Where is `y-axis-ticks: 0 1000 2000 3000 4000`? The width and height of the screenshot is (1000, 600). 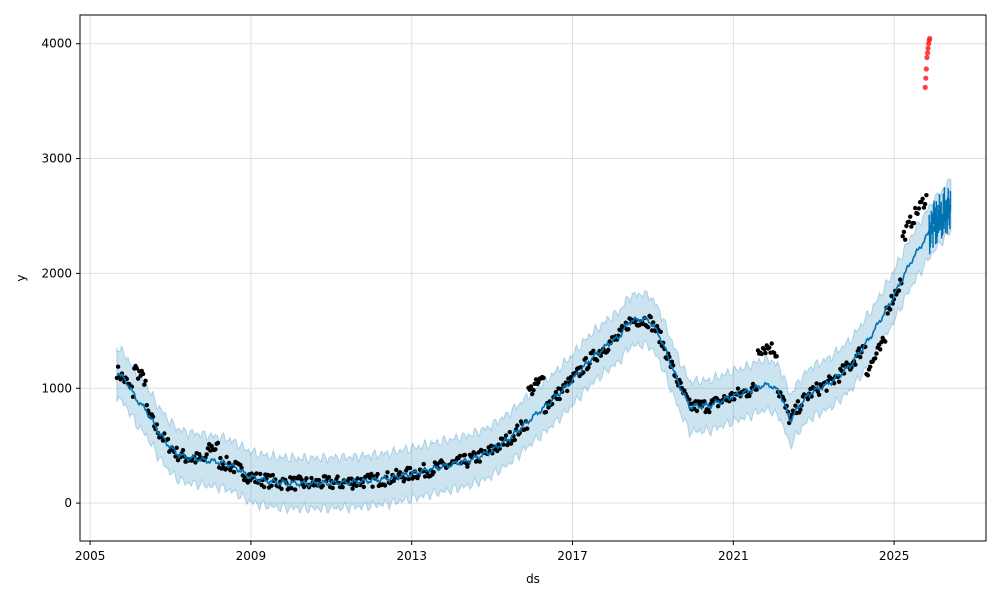 y-axis-ticks: 0 1000 2000 3000 4000 is located at coordinates (60, 273).